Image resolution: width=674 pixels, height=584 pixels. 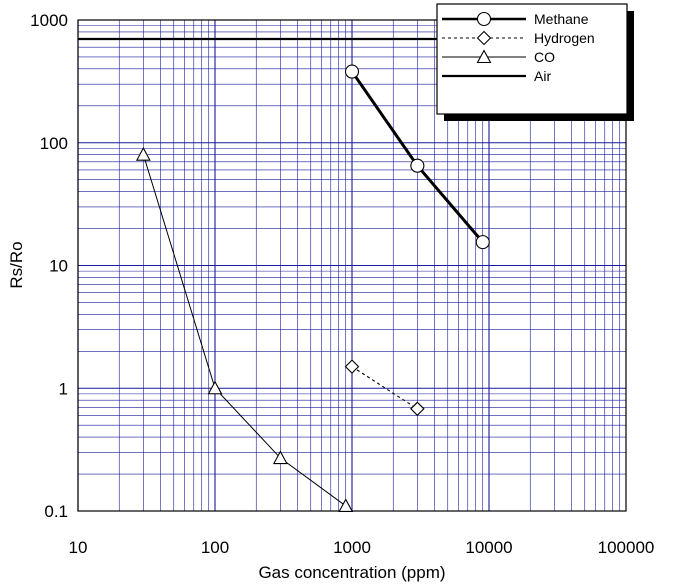 I want to click on legend: Methane Hydrogen CO Air, so click(x=535, y=62).